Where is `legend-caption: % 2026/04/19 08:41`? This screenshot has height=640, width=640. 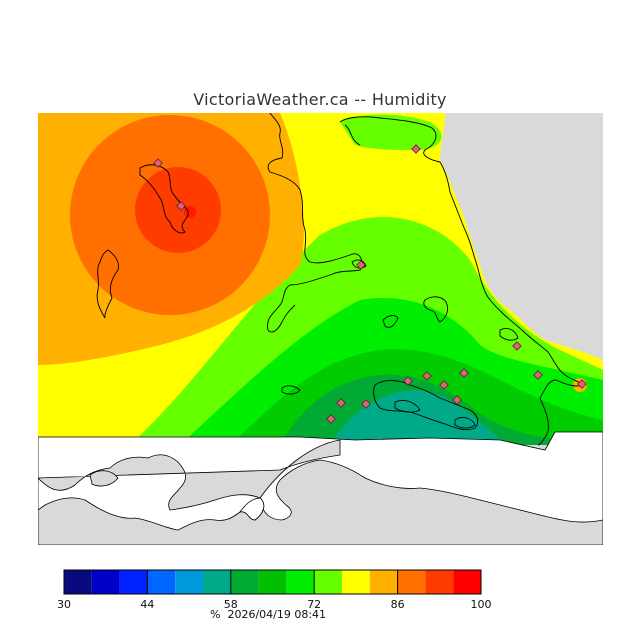
legend-caption: % 2026/04/19 08:41 is located at coordinates (268, 614).